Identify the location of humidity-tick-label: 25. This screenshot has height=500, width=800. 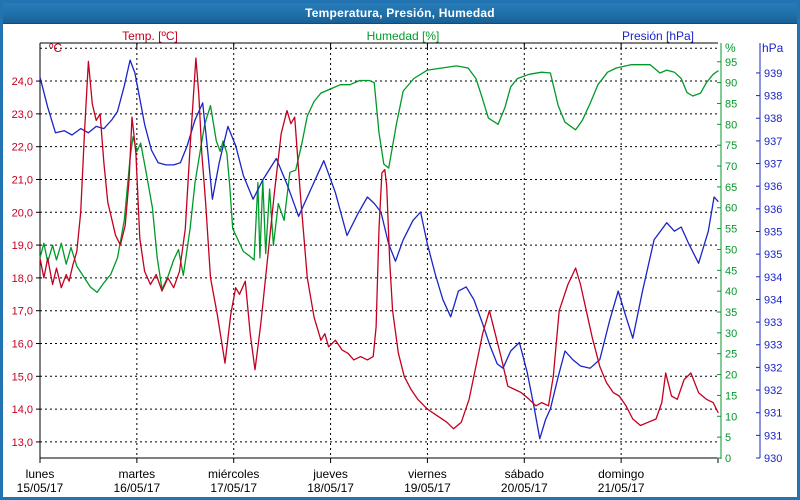
(731, 355).